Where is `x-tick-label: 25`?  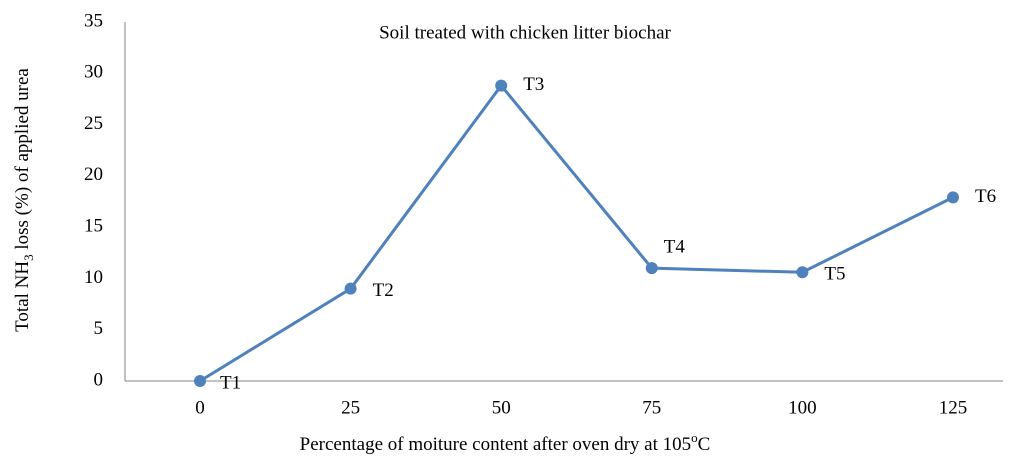
x-tick-label: 25 is located at coordinates (350, 407).